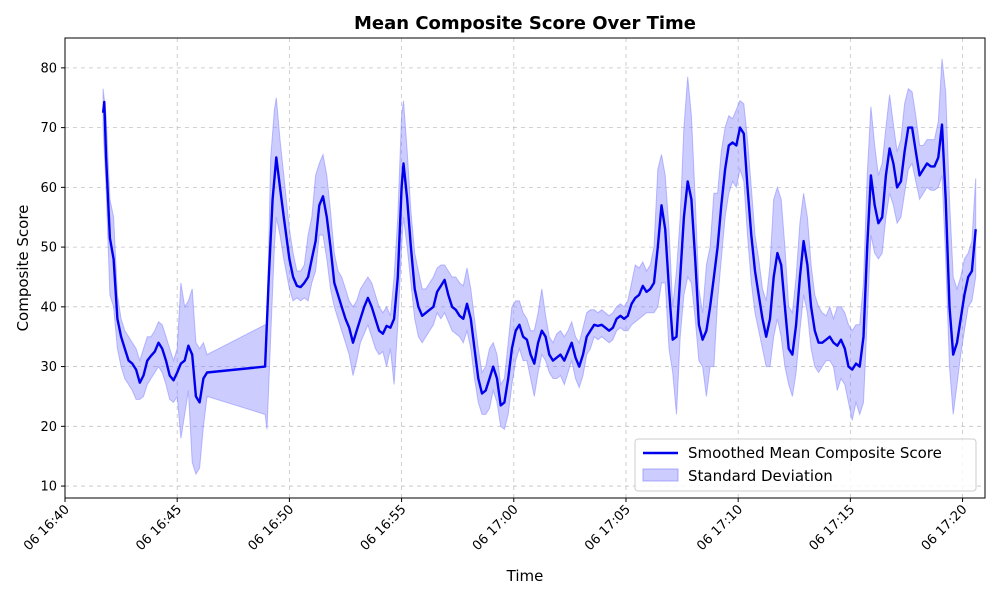  I want to click on y-tick-label: 80, so click(48, 68).